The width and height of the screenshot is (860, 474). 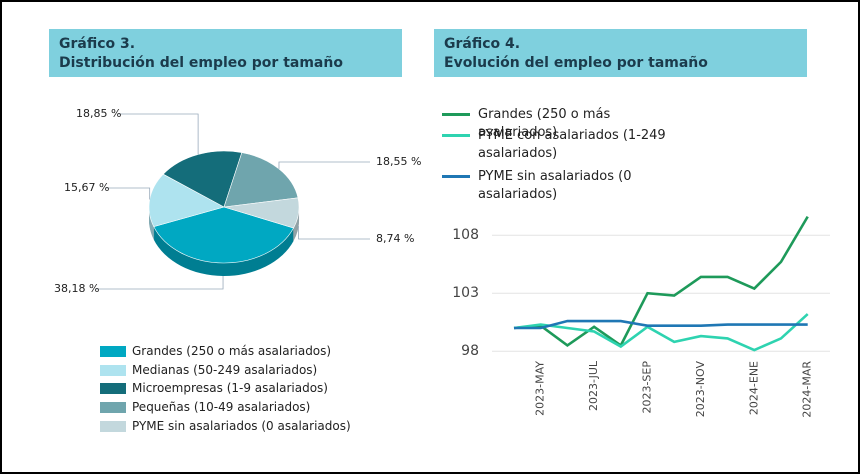 I want to click on legend-label: Medianas (50-249 asalariados), so click(x=225, y=369).